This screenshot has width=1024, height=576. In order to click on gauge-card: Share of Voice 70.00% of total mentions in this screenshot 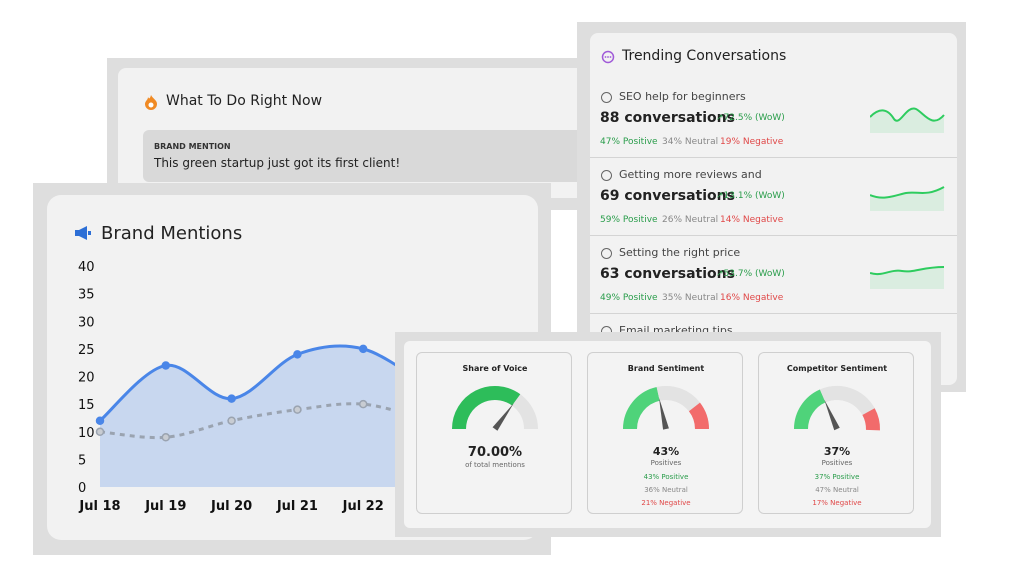, I will do `click(494, 433)`.